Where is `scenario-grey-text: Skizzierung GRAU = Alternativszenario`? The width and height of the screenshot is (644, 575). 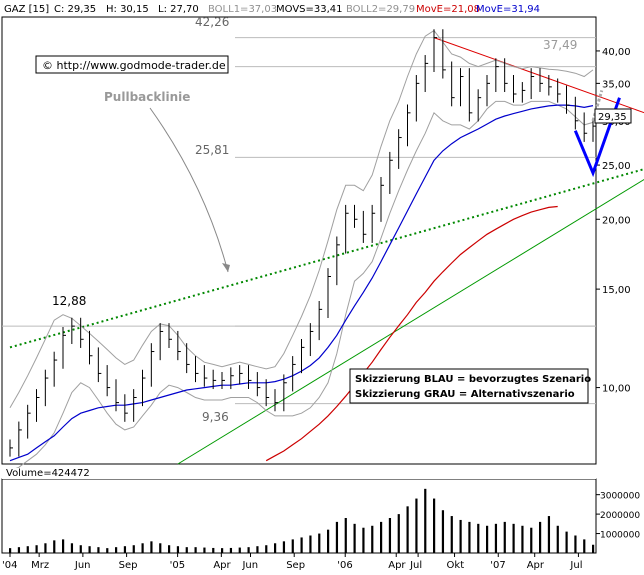
scenario-grey-text: Skizzierung GRAU = Alternativszenario is located at coordinates (465, 394).